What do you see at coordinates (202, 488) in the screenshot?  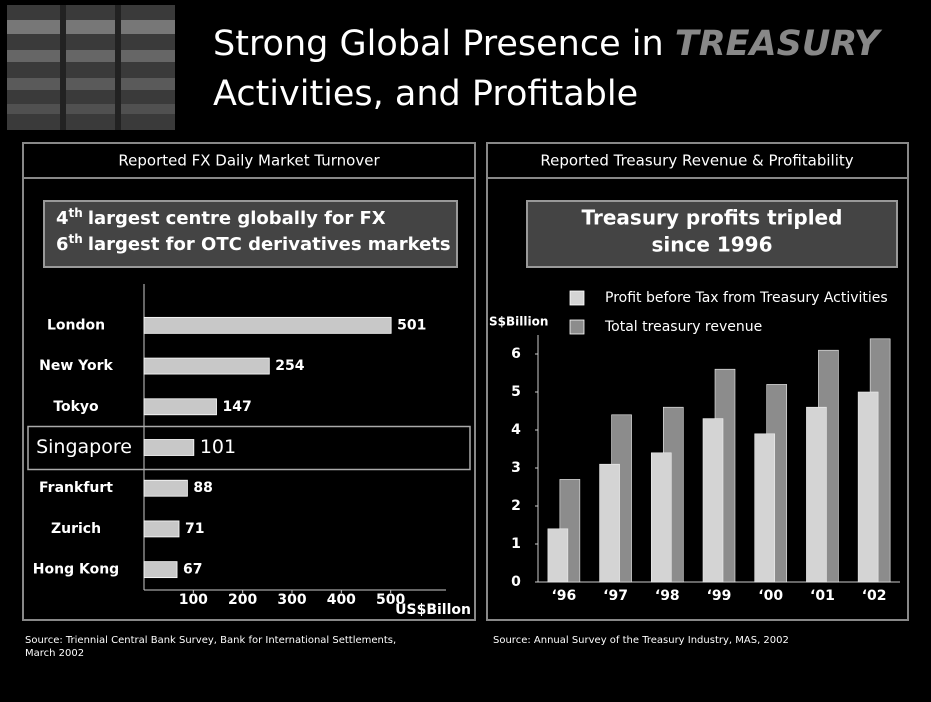 I see `value-label: 88` at bounding box center [202, 488].